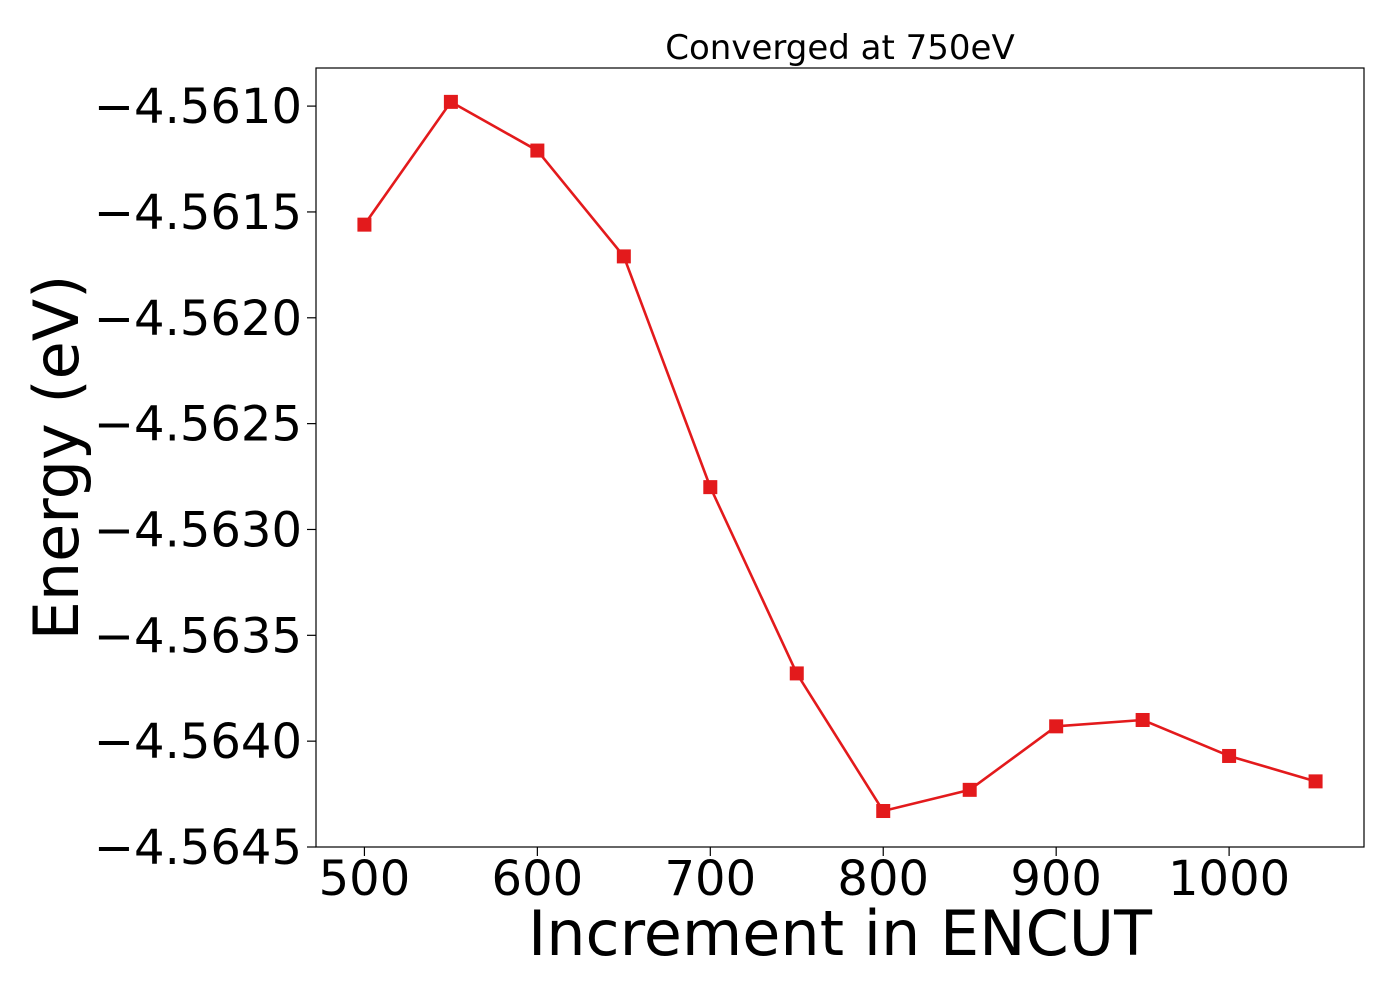 The width and height of the screenshot is (1400, 1000). What do you see at coordinates (198, 636) in the screenshot?
I see `y-tick-label: −4.5635` at bounding box center [198, 636].